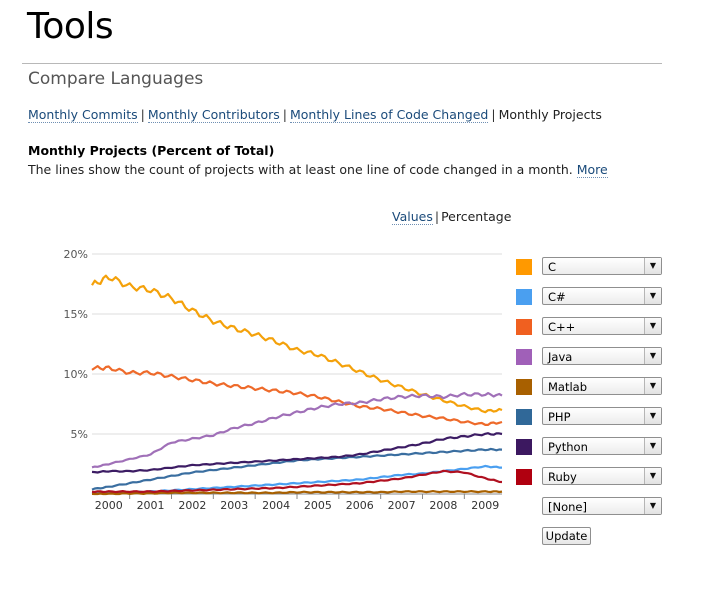 The image size is (720, 600). Describe the element at coordinates (276, 505) in the screenshot. I see `x-tick-label: 2004` at that location.